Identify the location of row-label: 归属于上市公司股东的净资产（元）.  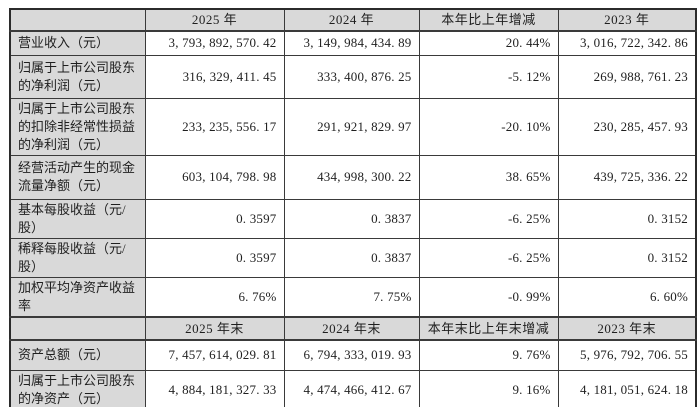
(77, 388).